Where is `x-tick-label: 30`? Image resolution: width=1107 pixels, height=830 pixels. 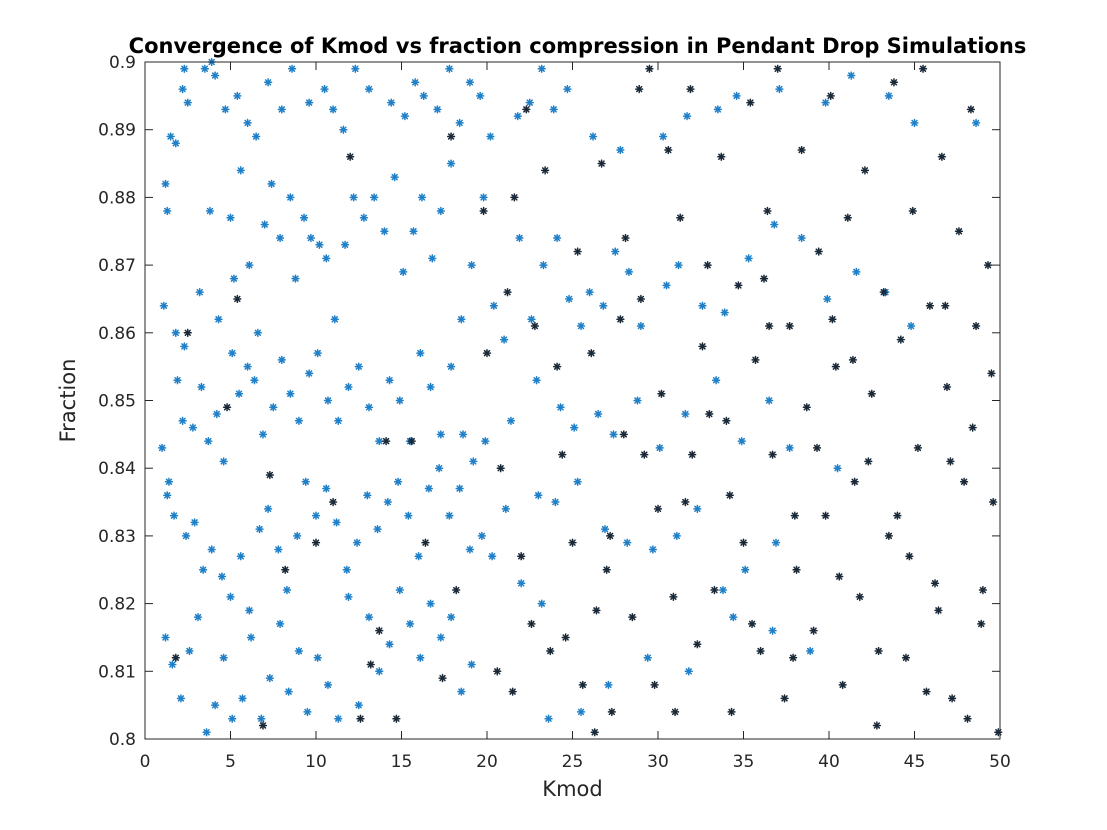
x-tick-label: 30 is located at coordinates (658, 762).